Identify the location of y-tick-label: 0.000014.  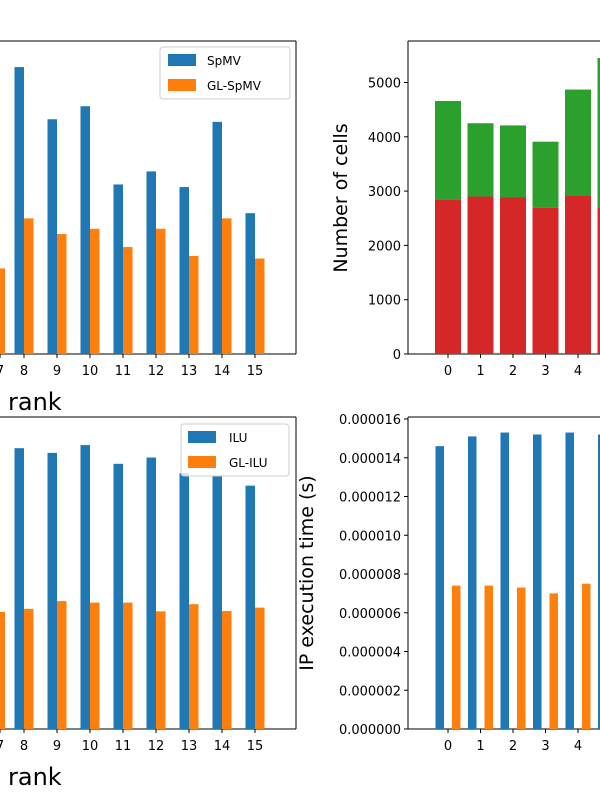
(370, 459).